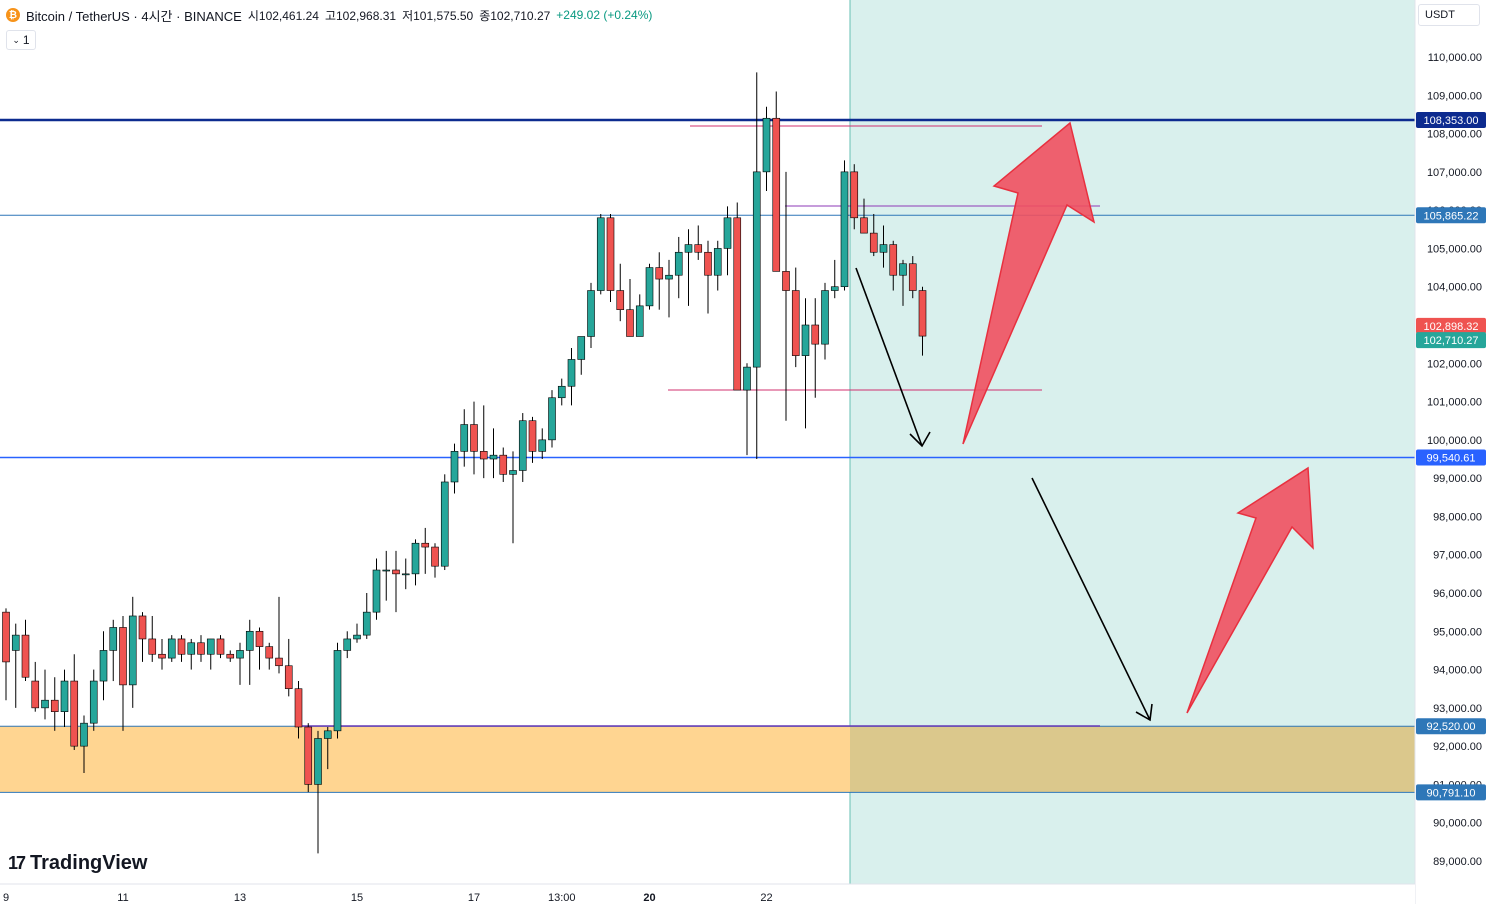 Image resolution: width=1488 pixels, height=909 pixels. What do you see at coordinates (134, 16) in the screenshot?
I see `symbol-title: Bitcoin / TetherUS · 4시간 · BINANCE` at bounding box center [134, 16].